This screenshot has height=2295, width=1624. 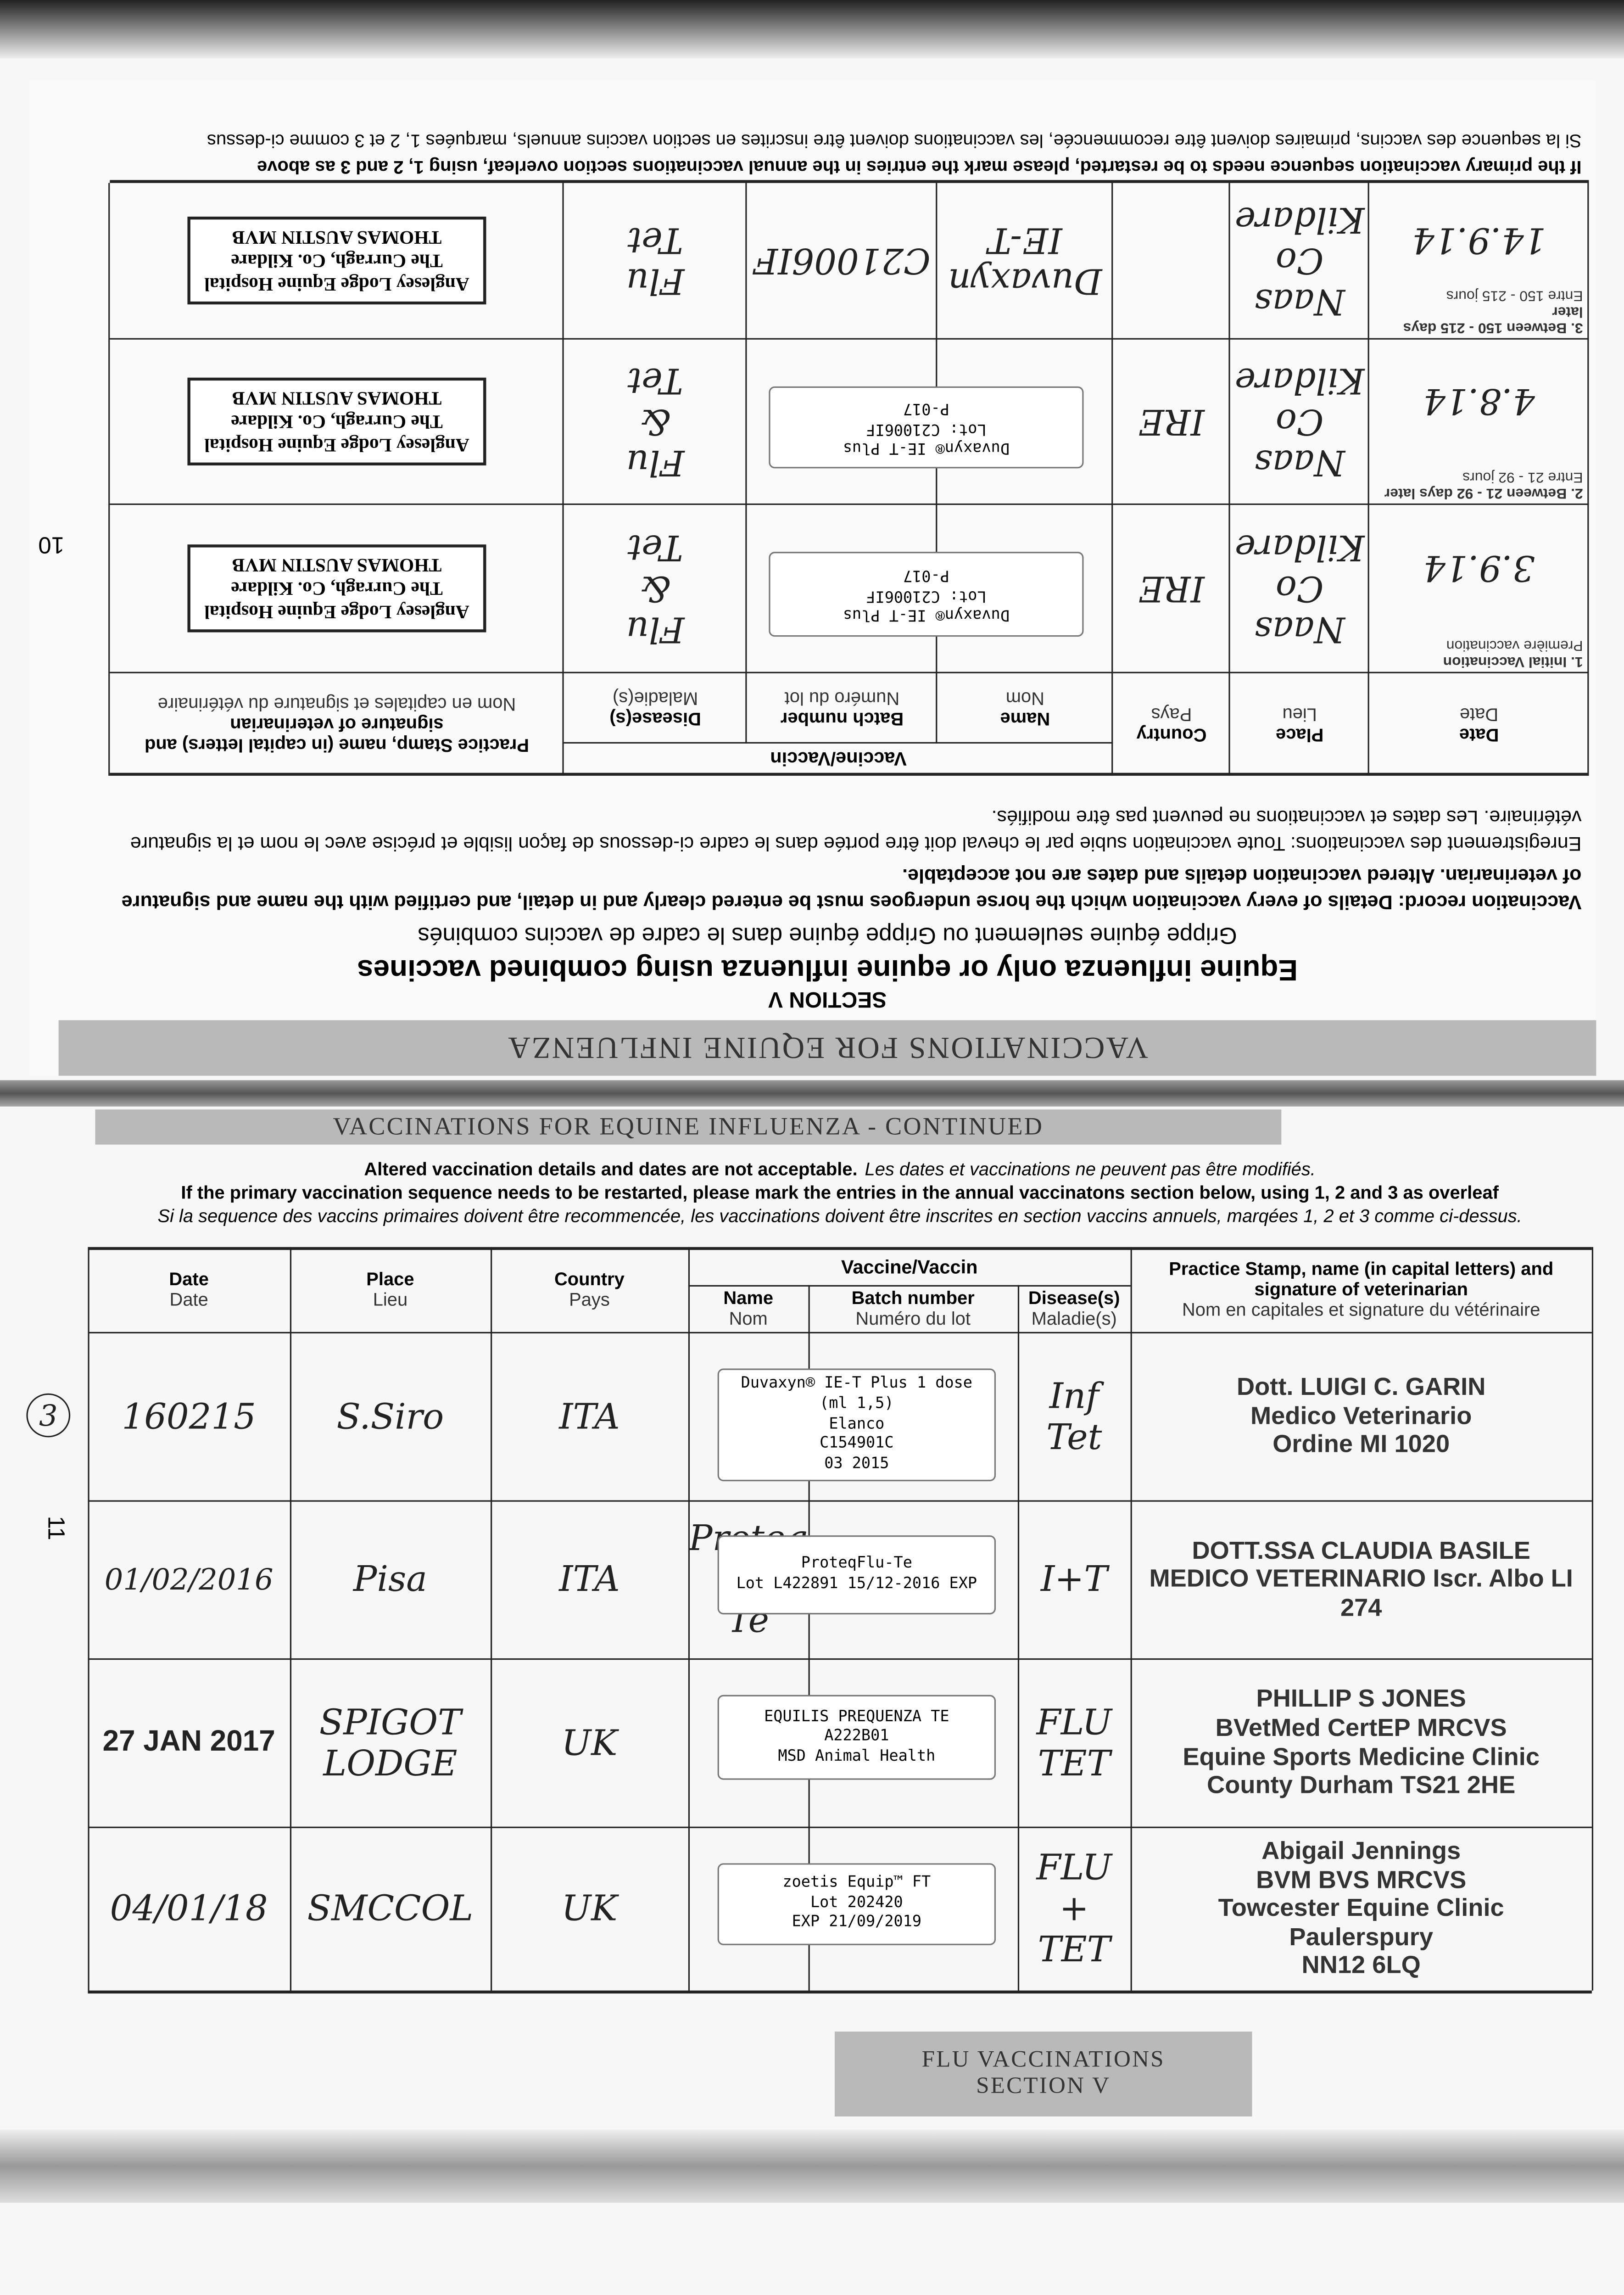 What do you see at coordinates (1074, 1929) in the screenshot?
I see `disease-text: + TET` at bounding box center [1074, 1929].